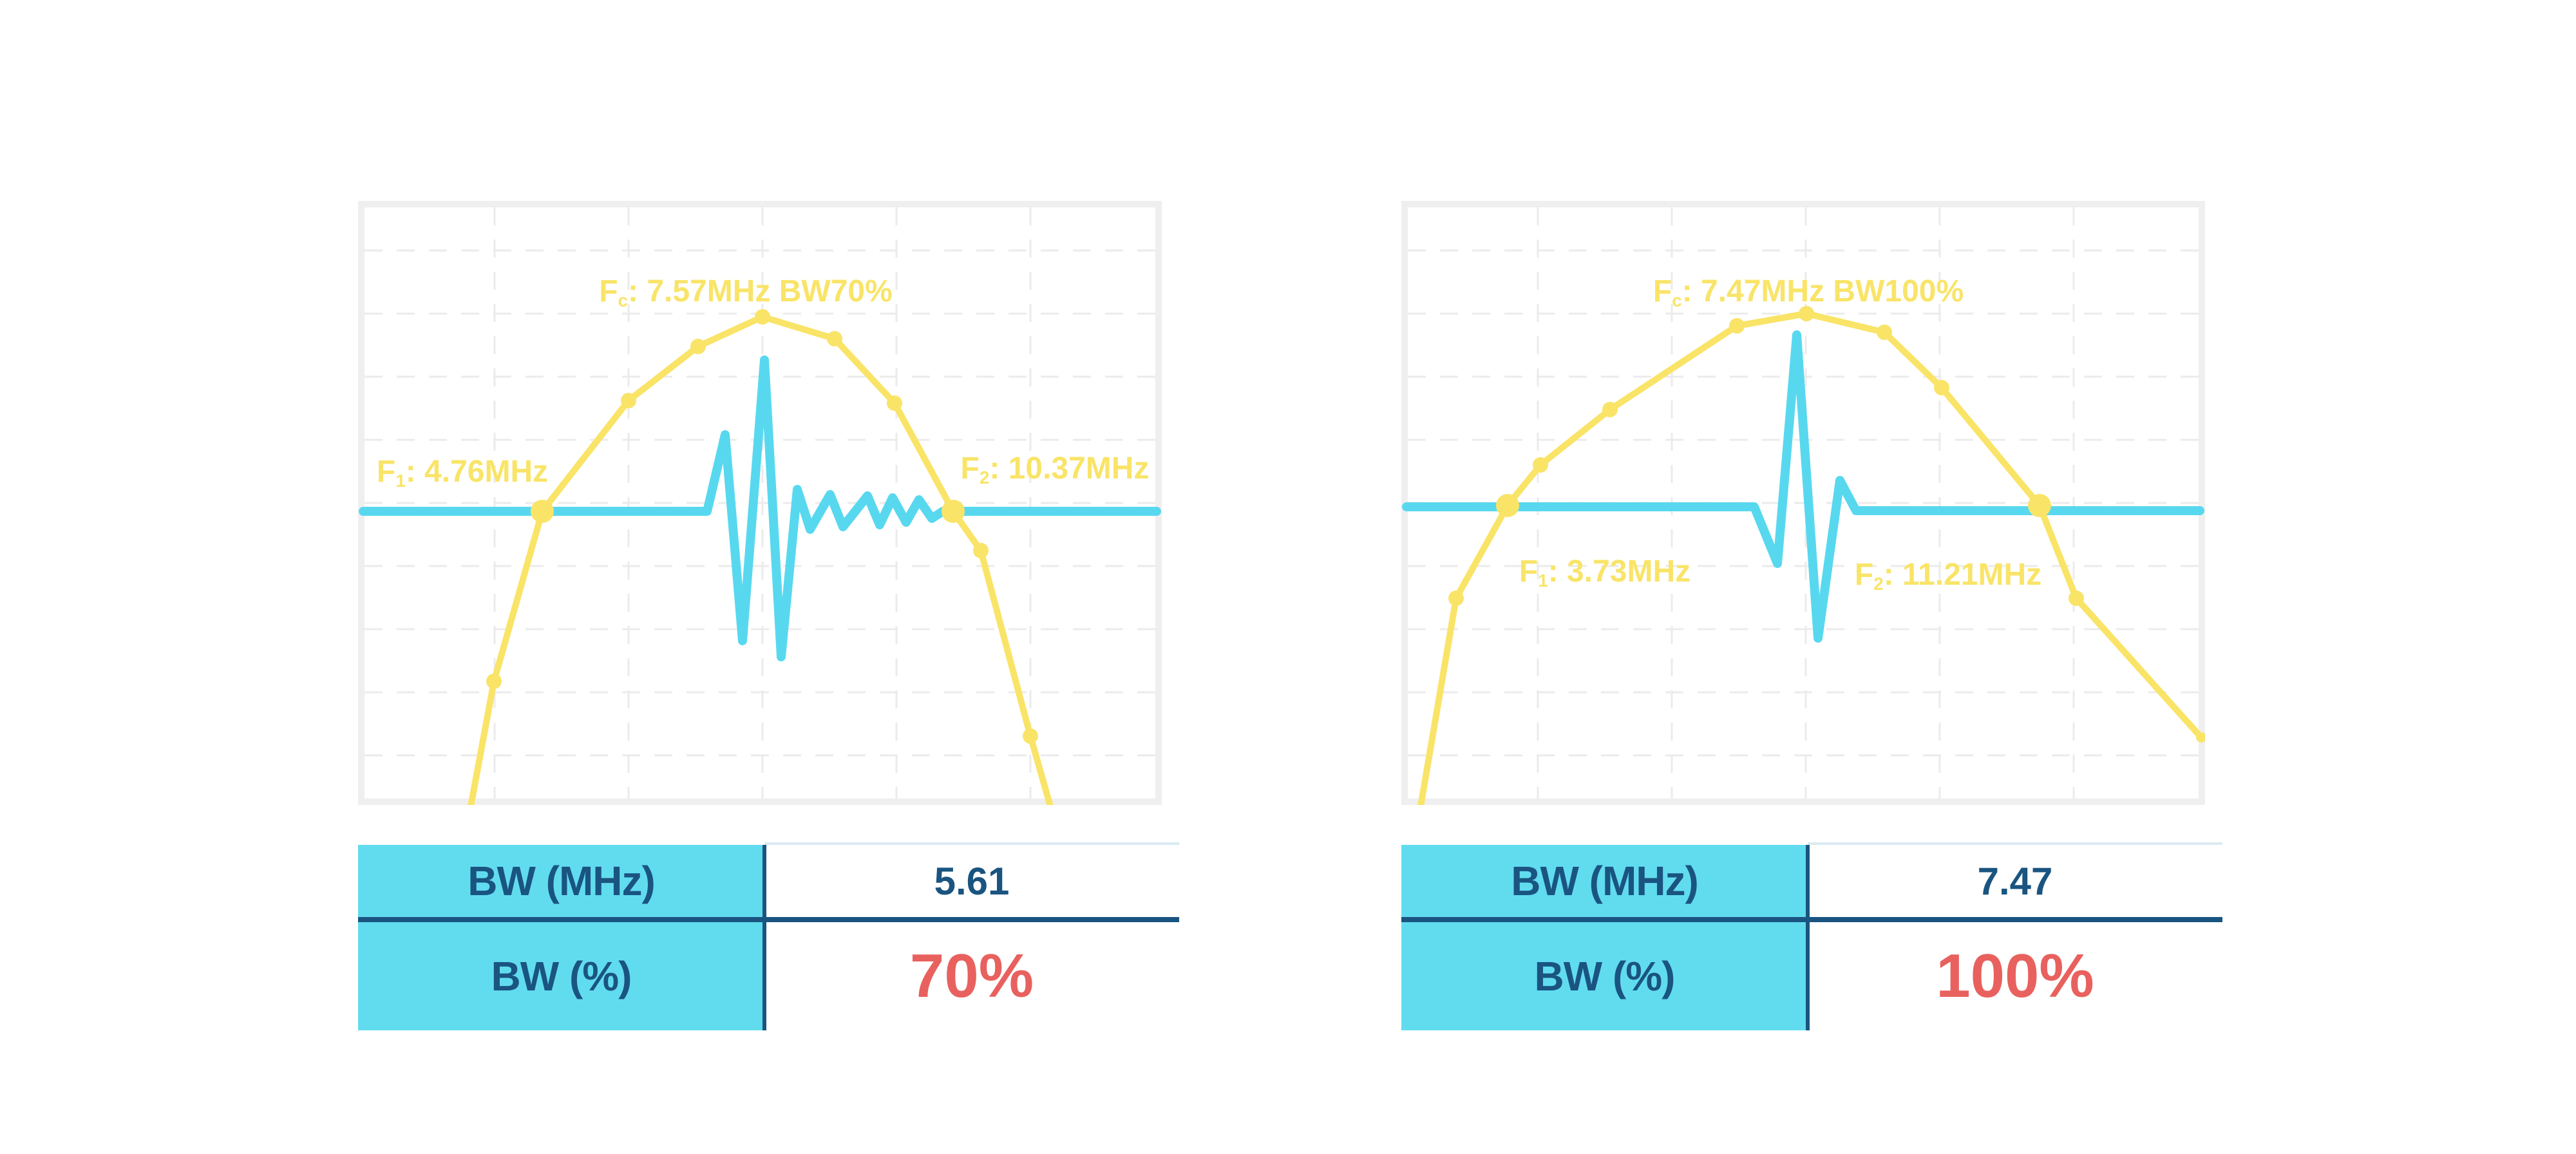 This screenshot has height=1154, width=2576. Describe the element at coordinates (2015, 975) in the screenshot. I see `bw-pct-value: 100%` at that location.